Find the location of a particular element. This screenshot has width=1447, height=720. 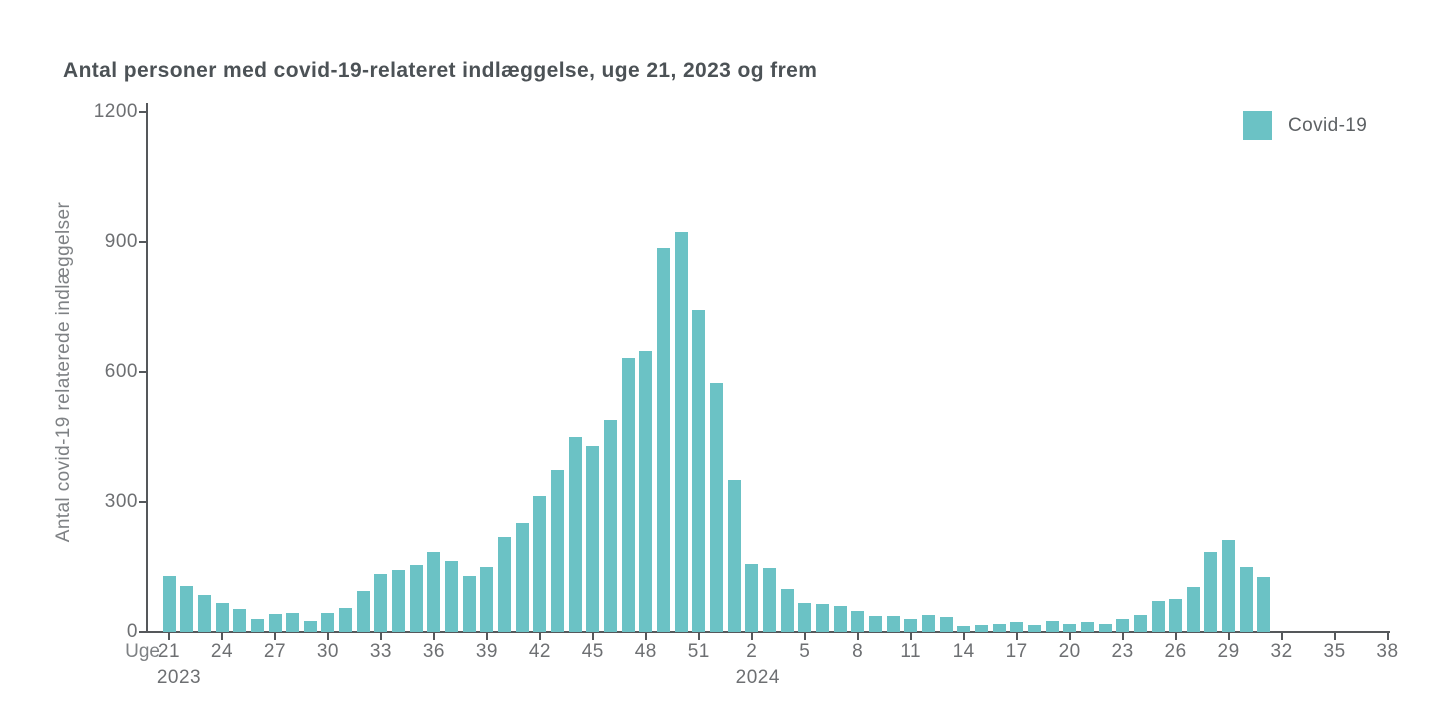

bar-2024-w29 is located at coordinates (1229, 585).